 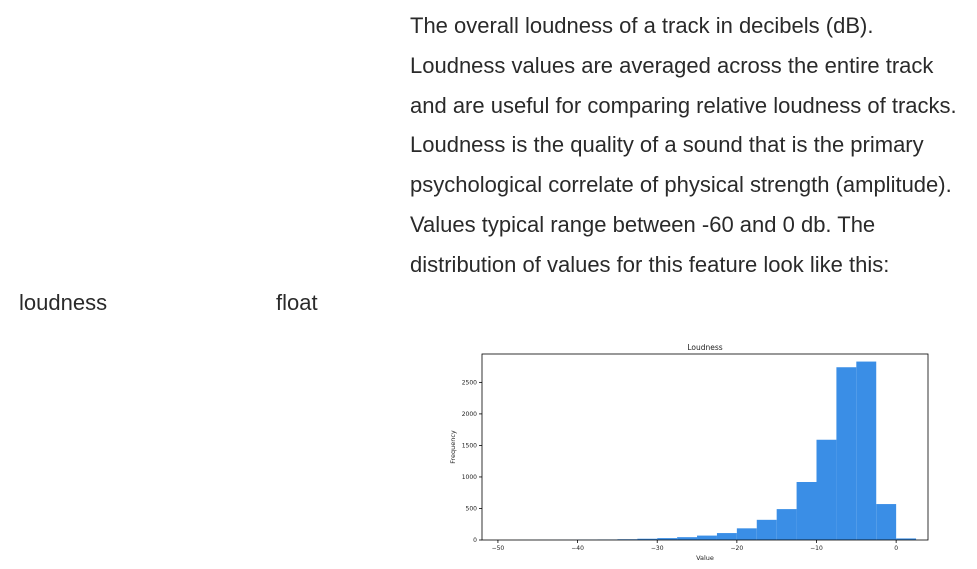 What do you see at coordinates (469, 414) in the screenshot?
I see `y-tick-label: 2000` at bounding box center [469, 414].